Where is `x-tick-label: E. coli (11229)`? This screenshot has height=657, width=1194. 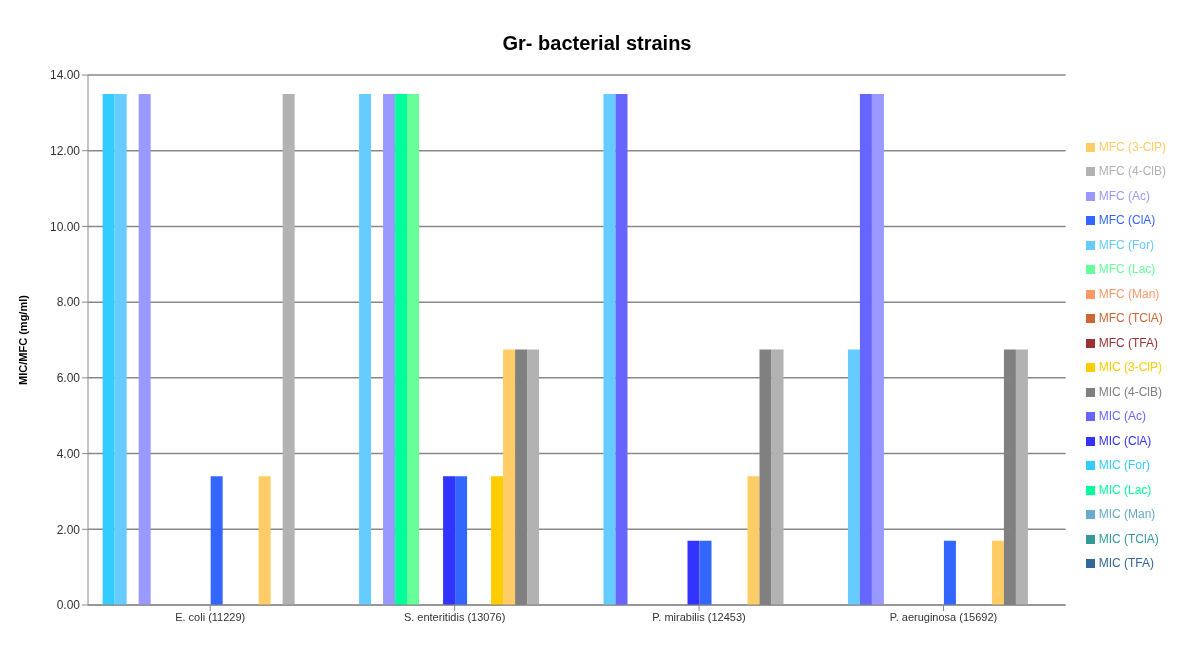 x-tick-label: E. coli (11229) is located at coordinates (210, 616).